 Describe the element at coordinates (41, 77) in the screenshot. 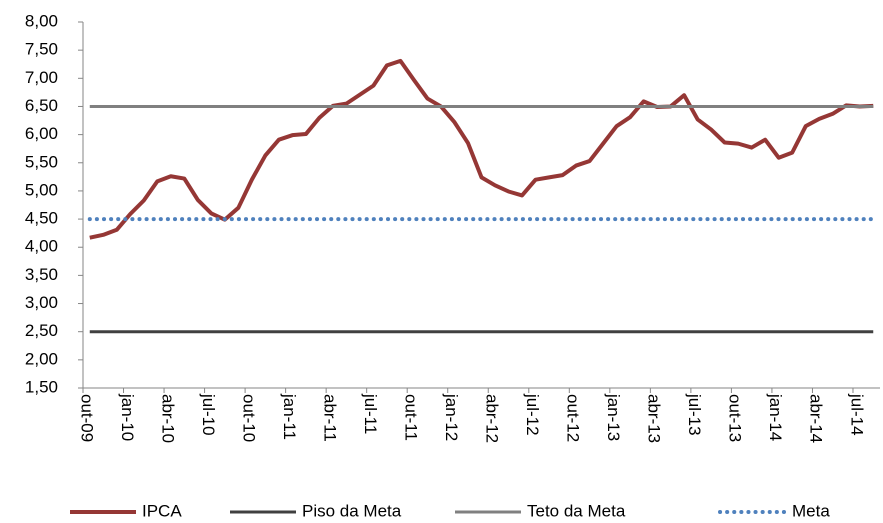

I see `y-tick-label: 7,00` at that location.